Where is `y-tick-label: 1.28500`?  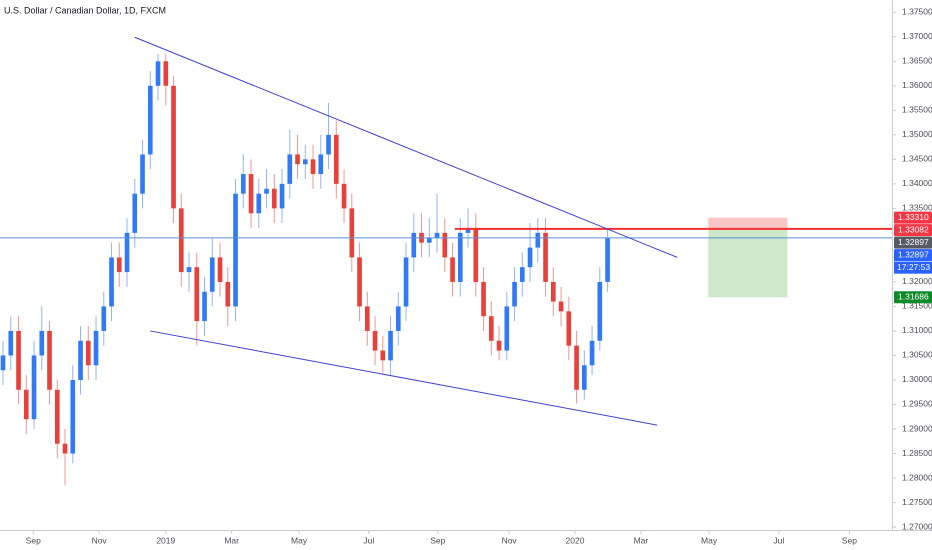 y-tick-label: 1.28500 is located at coordinates (917, 453).